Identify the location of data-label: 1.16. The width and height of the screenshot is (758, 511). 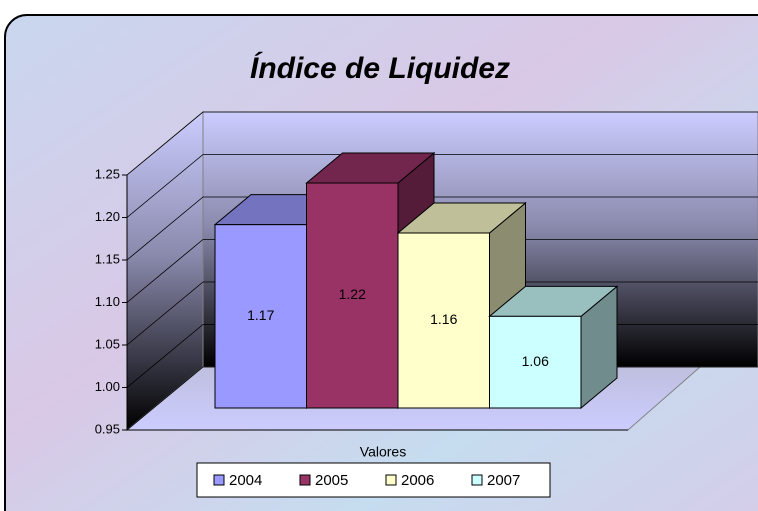
(443, 319).